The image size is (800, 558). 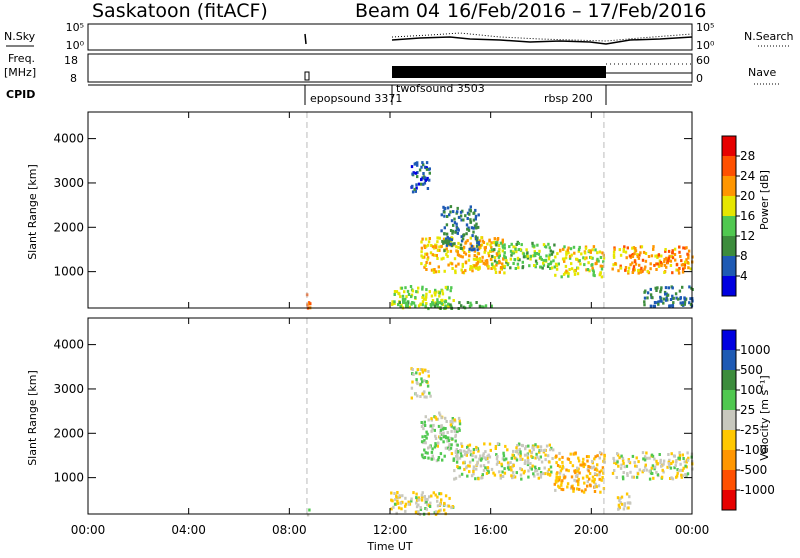 What do you see at coordinates (68, 227) in the screenshot?
I see `y-tick-label: 2000` at bounding box center [68, 227].